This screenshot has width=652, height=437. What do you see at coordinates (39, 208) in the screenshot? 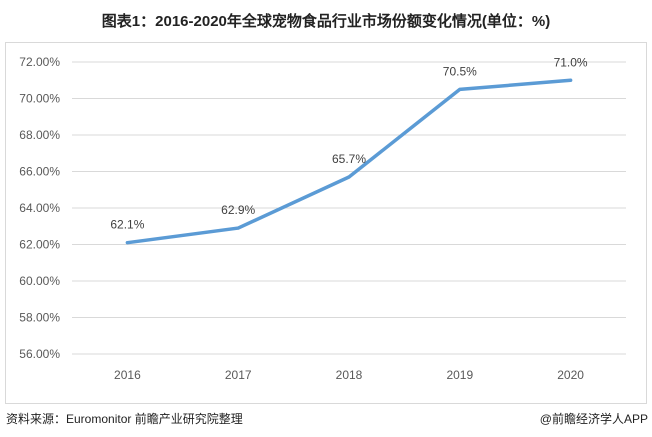
I see `y-tick-label: 64.00%` at bounding box center [39, 208].